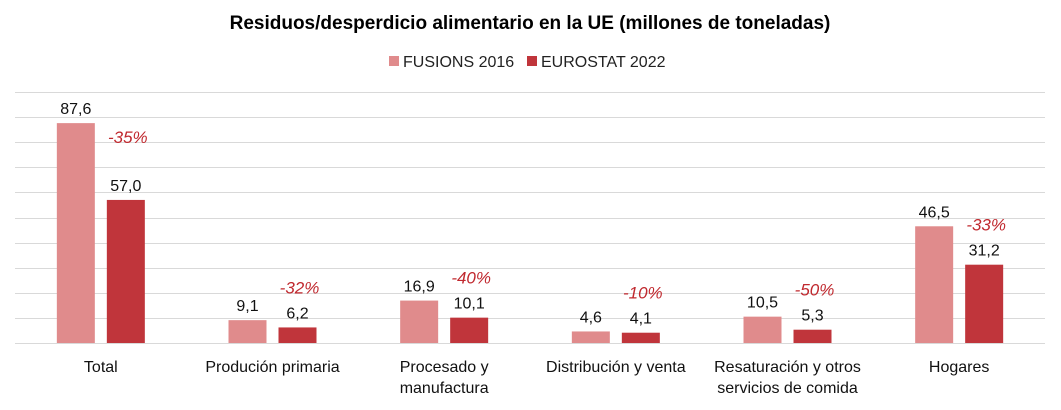 The width and height of the screenshot is (1061, 410). What do you see at coordinates (444, 367) in the screenshot?
I see `category-label: Procesado y` at bounding box center [444, 367].